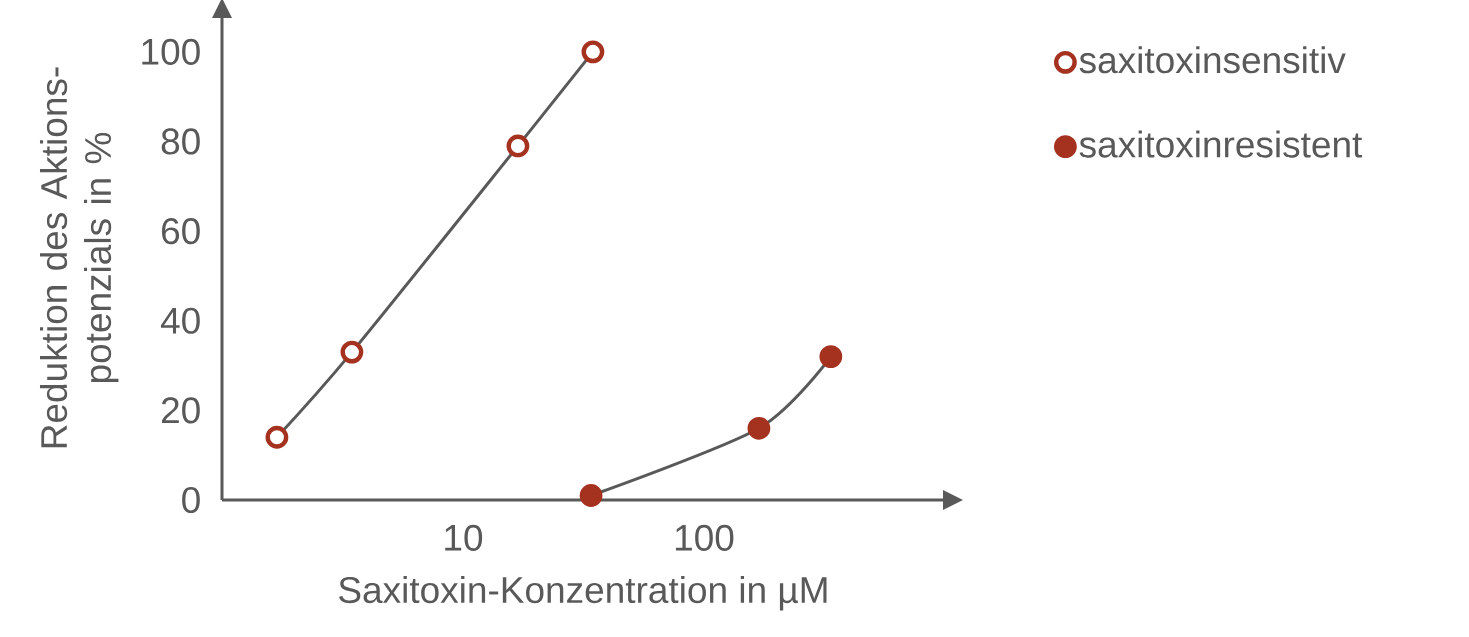  What do you see at coordinates (180, 141) in the screenshot?
I see `y-tick-label: 80` at bounding box center [180, 141].